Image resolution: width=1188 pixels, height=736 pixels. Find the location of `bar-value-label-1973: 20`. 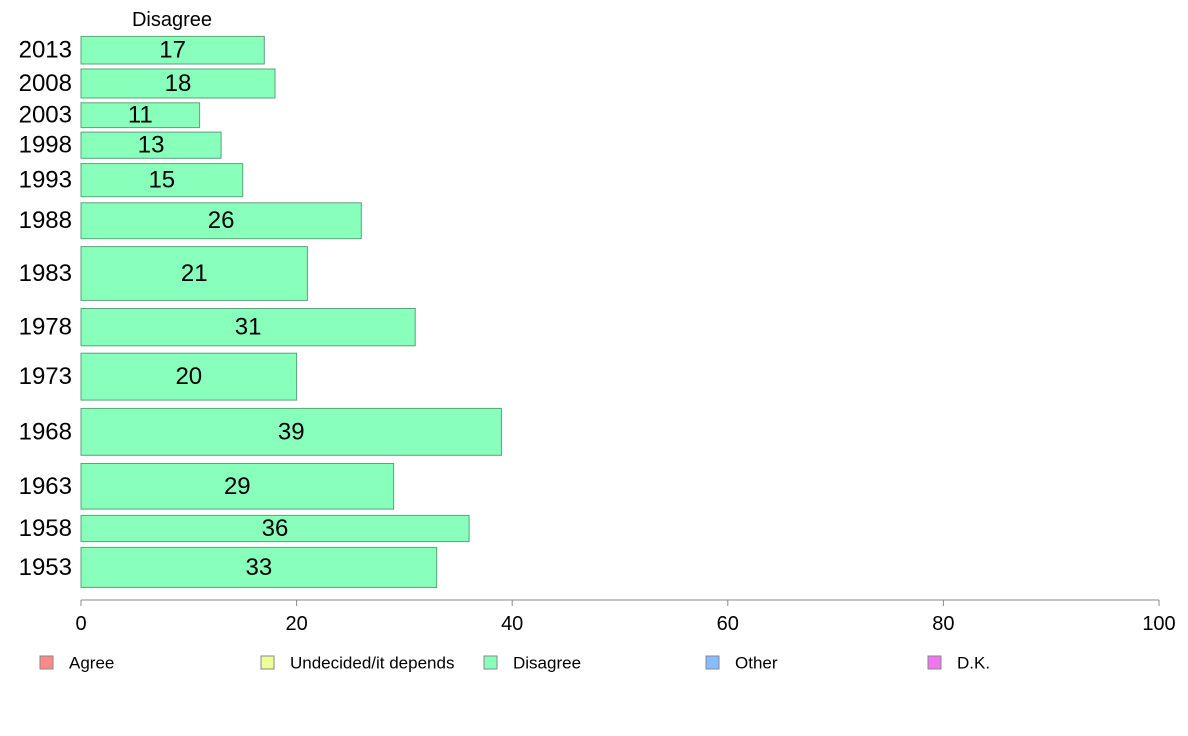

bar-value-label-1973: 20 is located at coordinates (188, 376).